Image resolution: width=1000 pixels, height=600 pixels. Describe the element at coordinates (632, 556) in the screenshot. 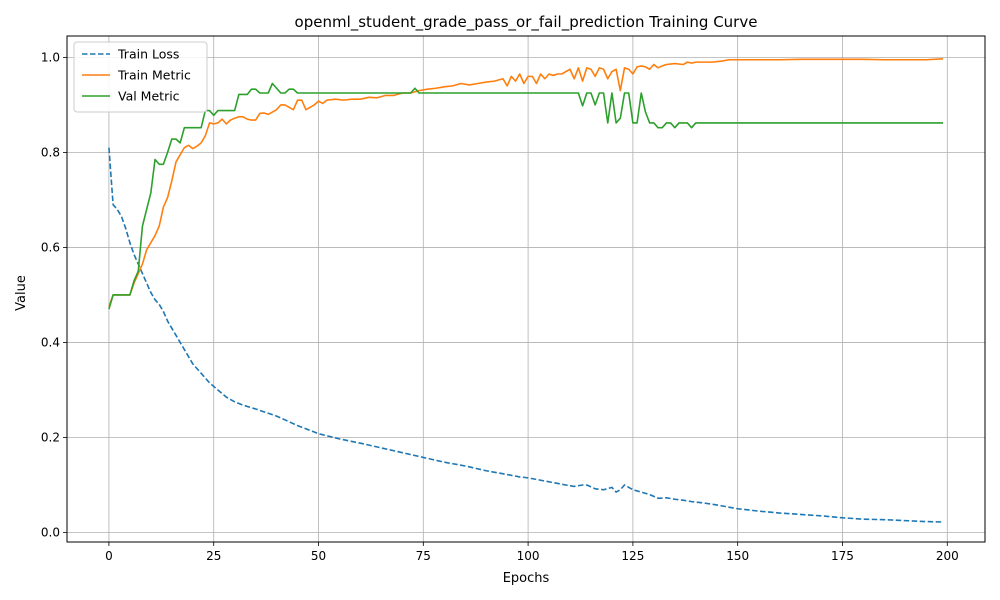

I see `x-tick-label: 125` at that location.